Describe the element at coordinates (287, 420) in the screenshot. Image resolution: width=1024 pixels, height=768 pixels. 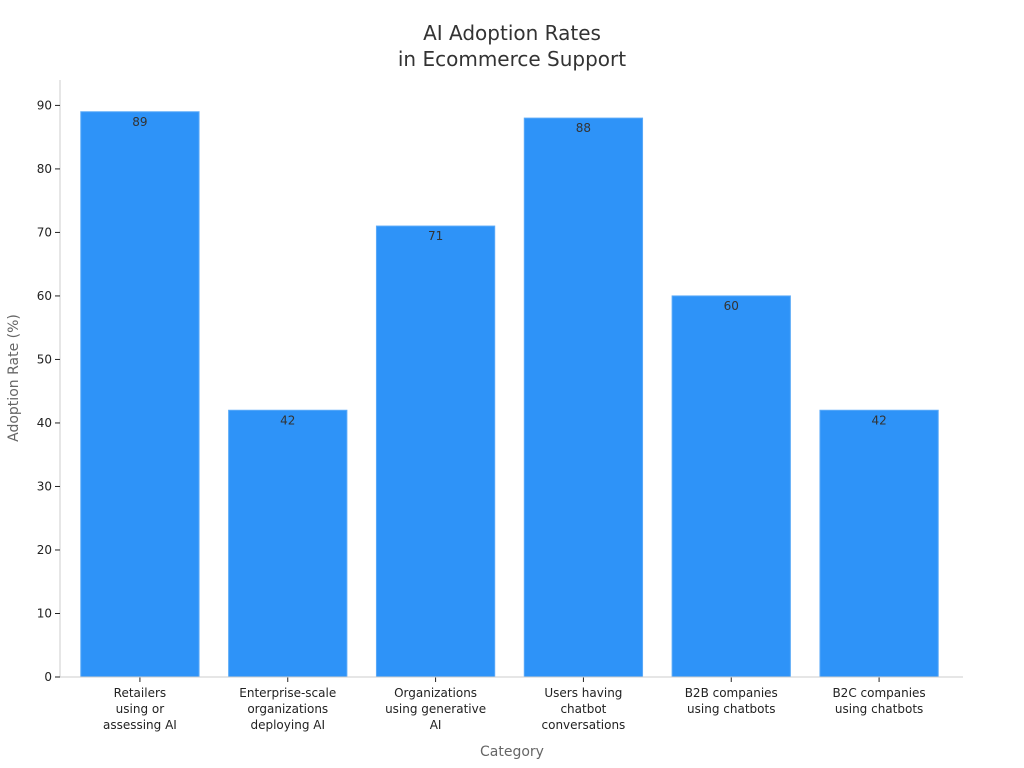
I see `data-label-1: 42` at that location.